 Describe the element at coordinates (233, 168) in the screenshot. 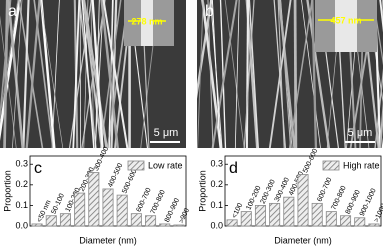

I see `panel-label: d` at that location.